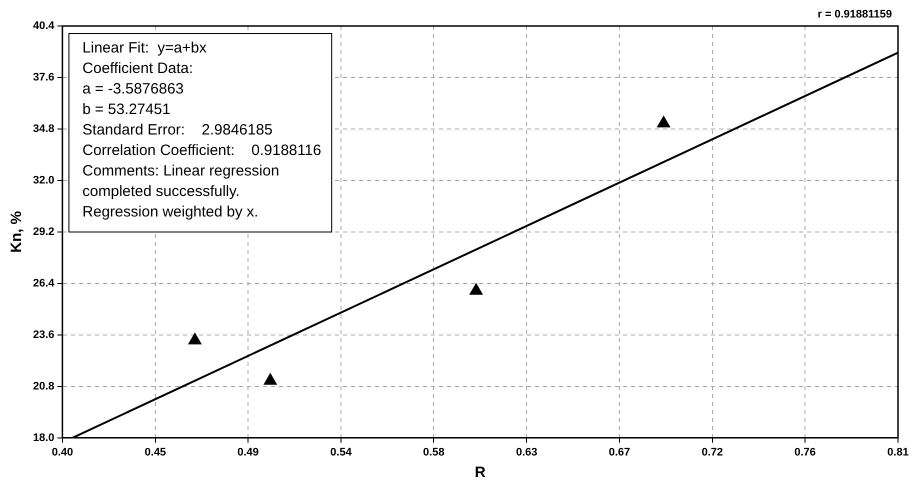  Describe the element at coordinates (138, 69) in the screenshot. I see `annotation: Coefficient Data:` at that location.